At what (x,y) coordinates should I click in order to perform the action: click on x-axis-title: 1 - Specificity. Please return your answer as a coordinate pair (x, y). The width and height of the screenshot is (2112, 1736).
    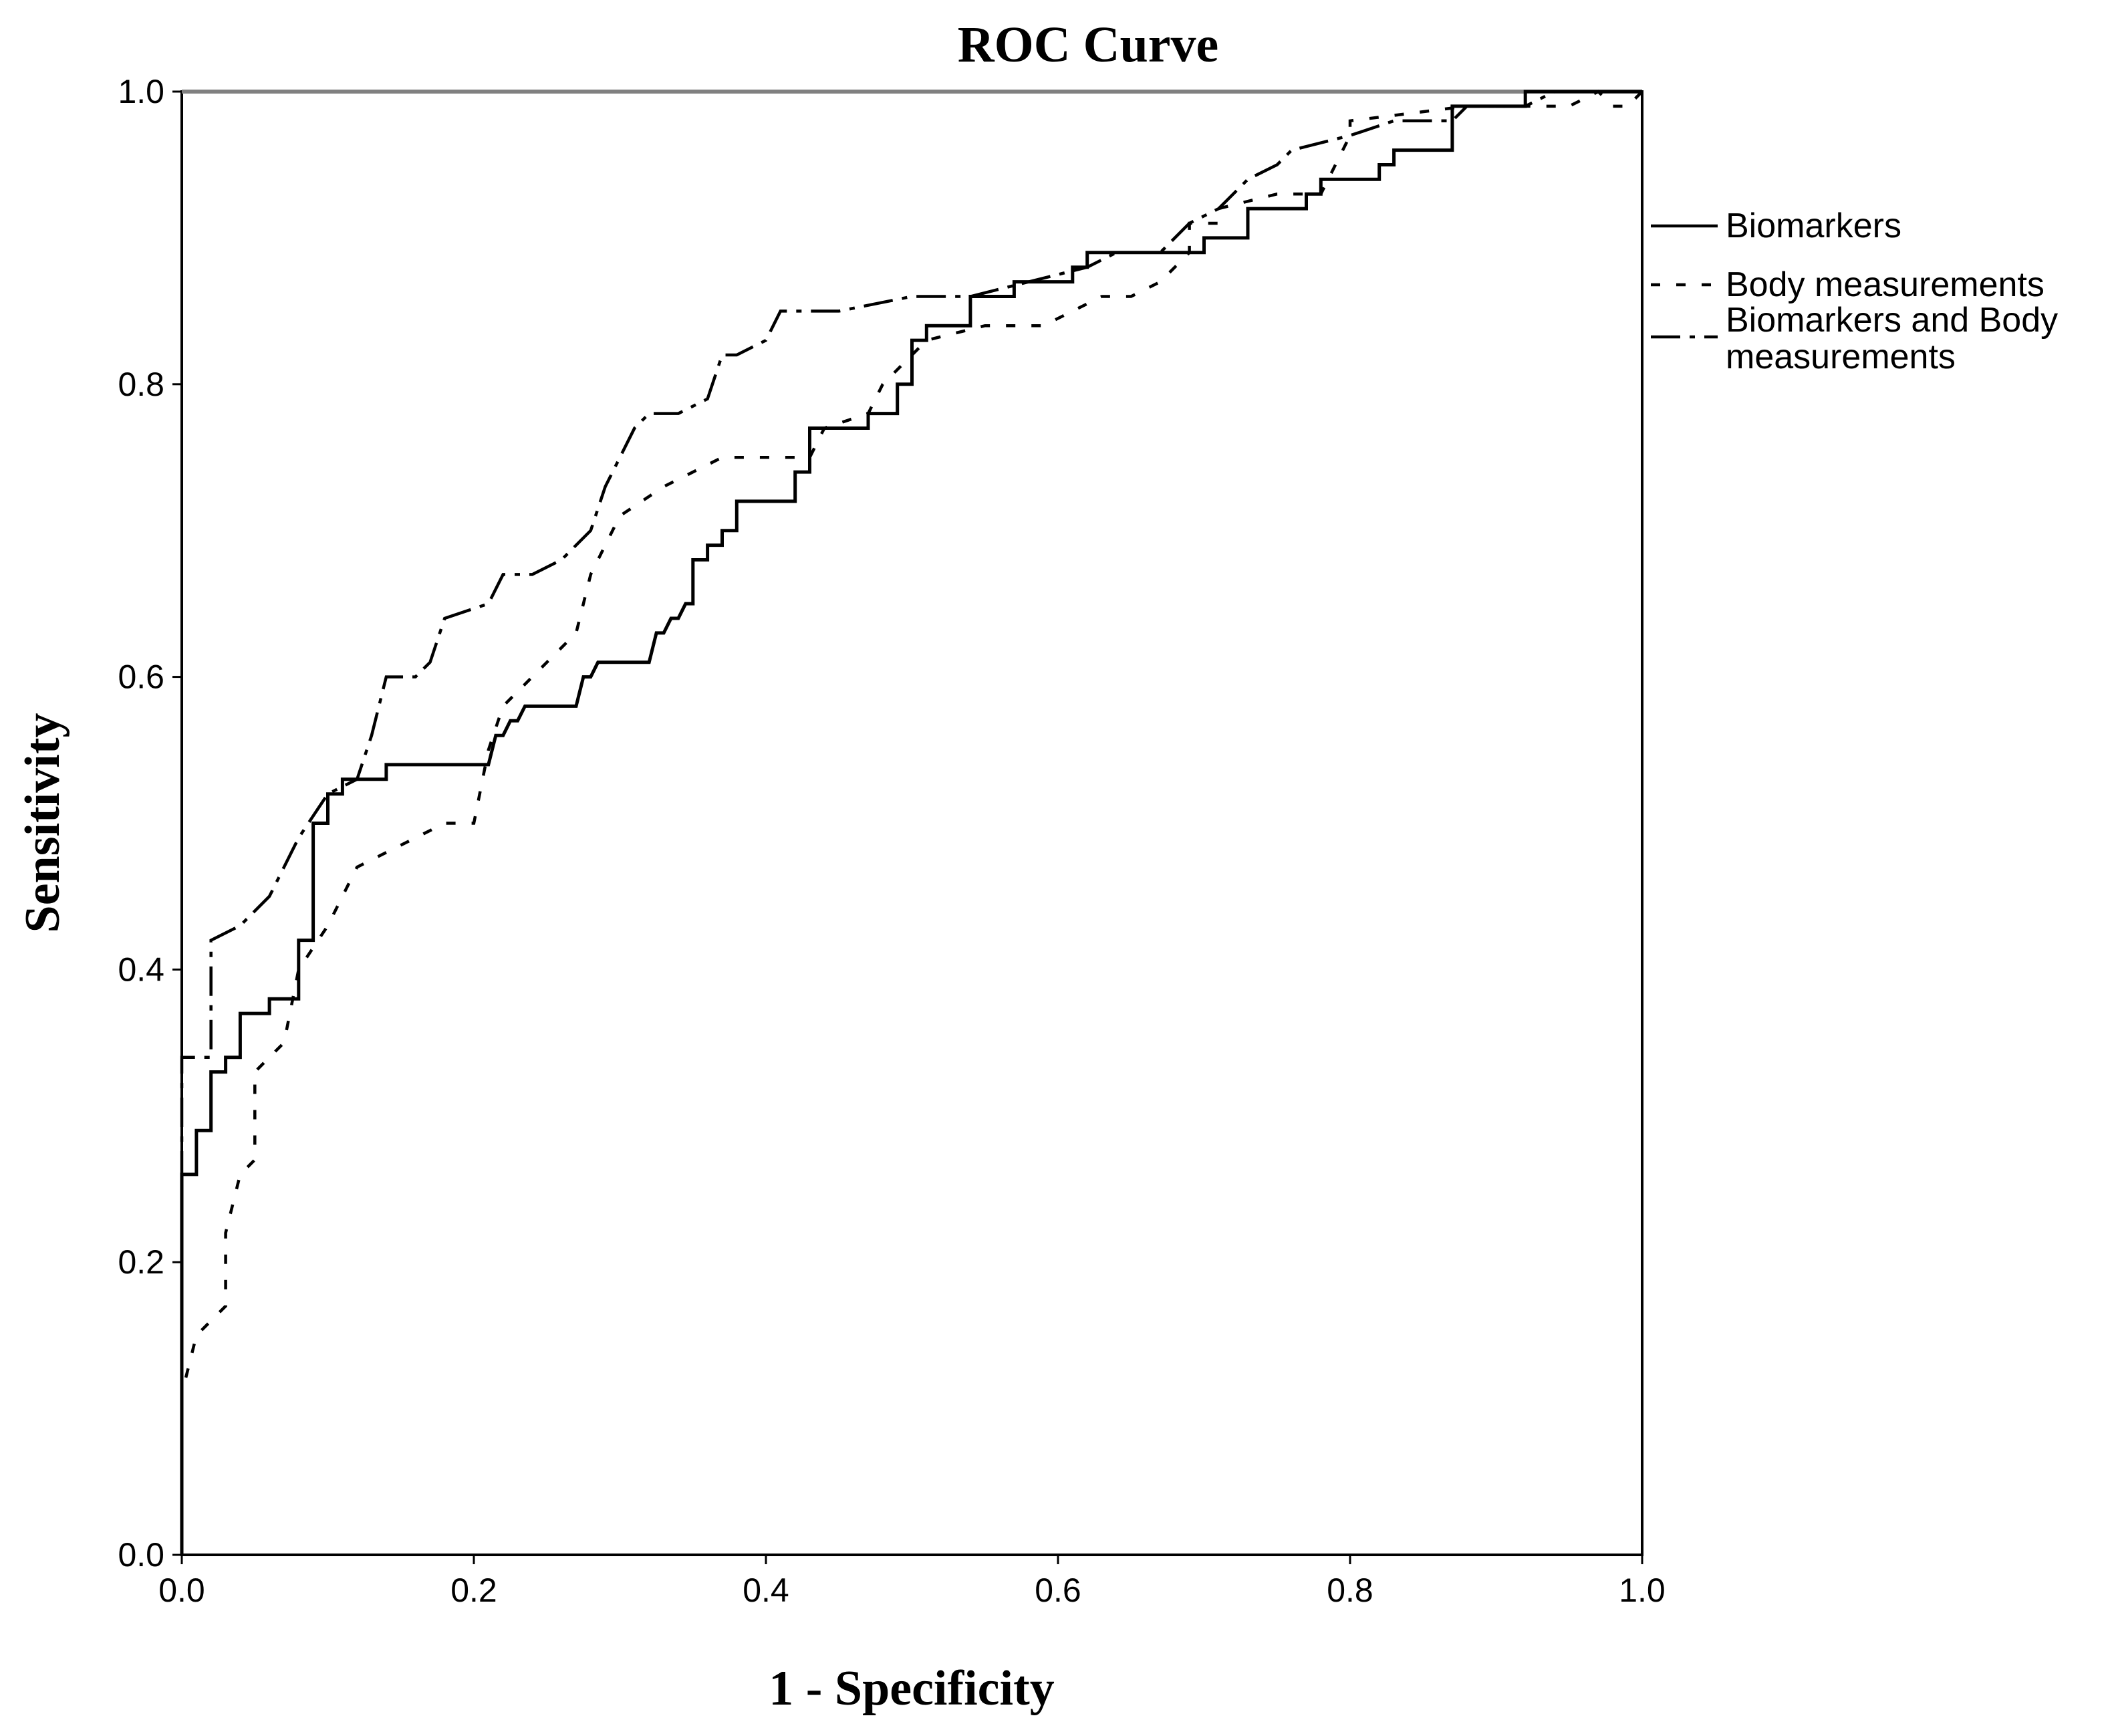
    Looking at the image, I should click on (911, 1688).